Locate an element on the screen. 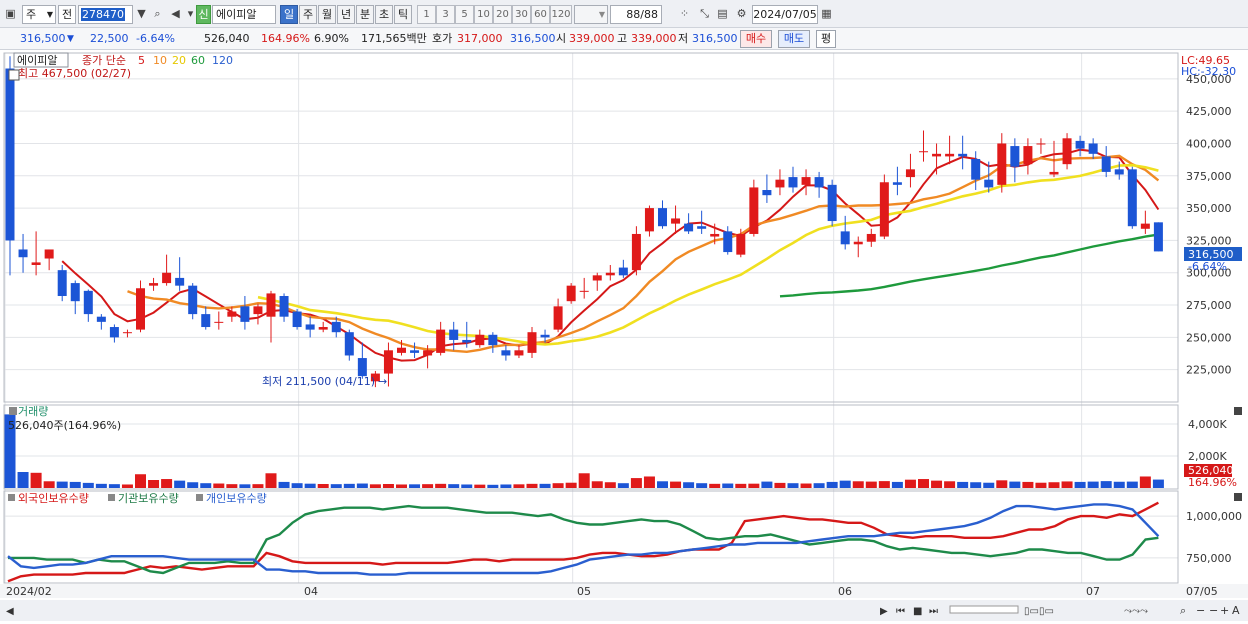 The width and height of the screenshot is (1248, 624). low-label: 저 is located at coordinates (683, 38).